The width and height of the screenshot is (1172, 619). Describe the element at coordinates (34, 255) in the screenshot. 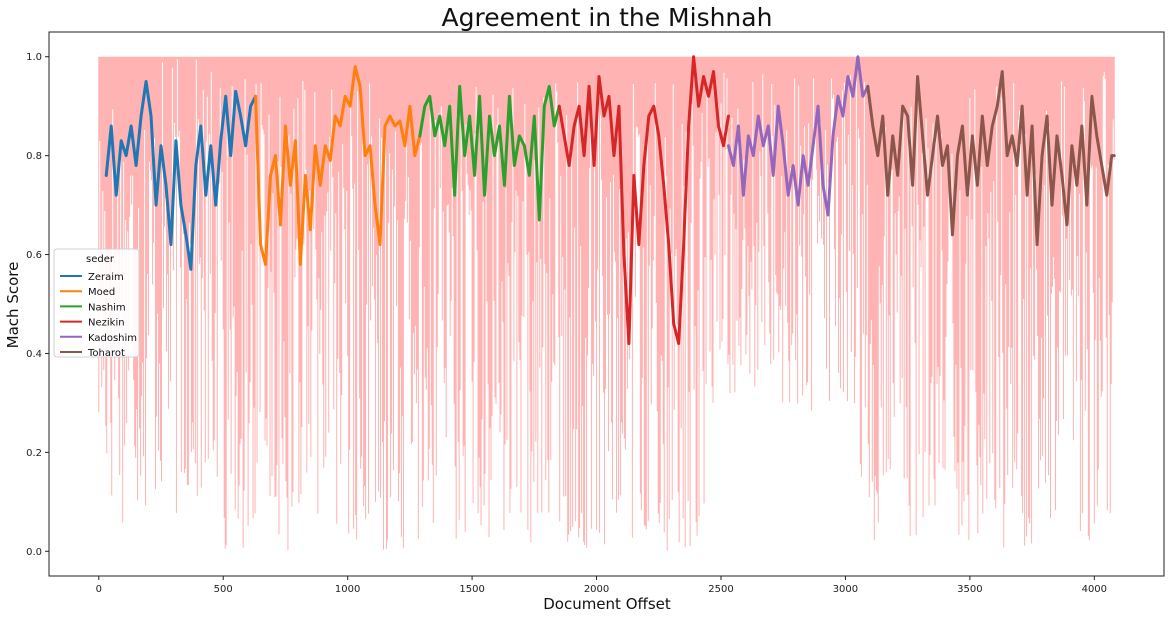

I see `y-tick-label: 0.6` at that location.